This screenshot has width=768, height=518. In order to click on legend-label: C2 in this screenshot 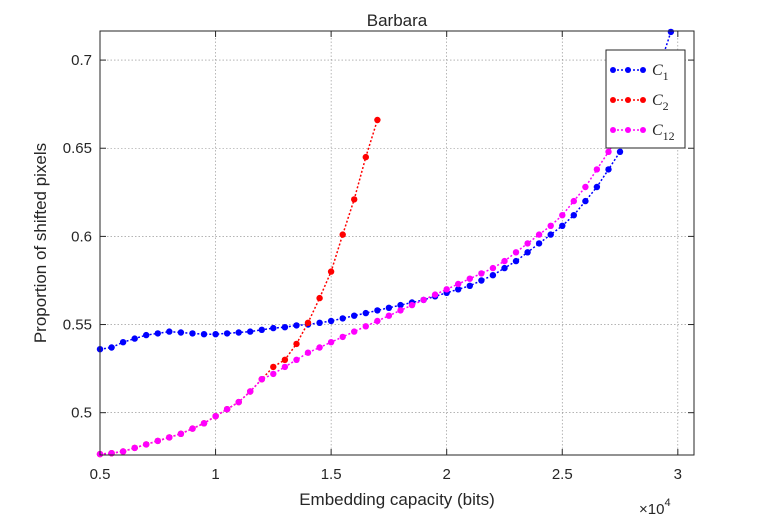, I will do `click(660, 102)`.